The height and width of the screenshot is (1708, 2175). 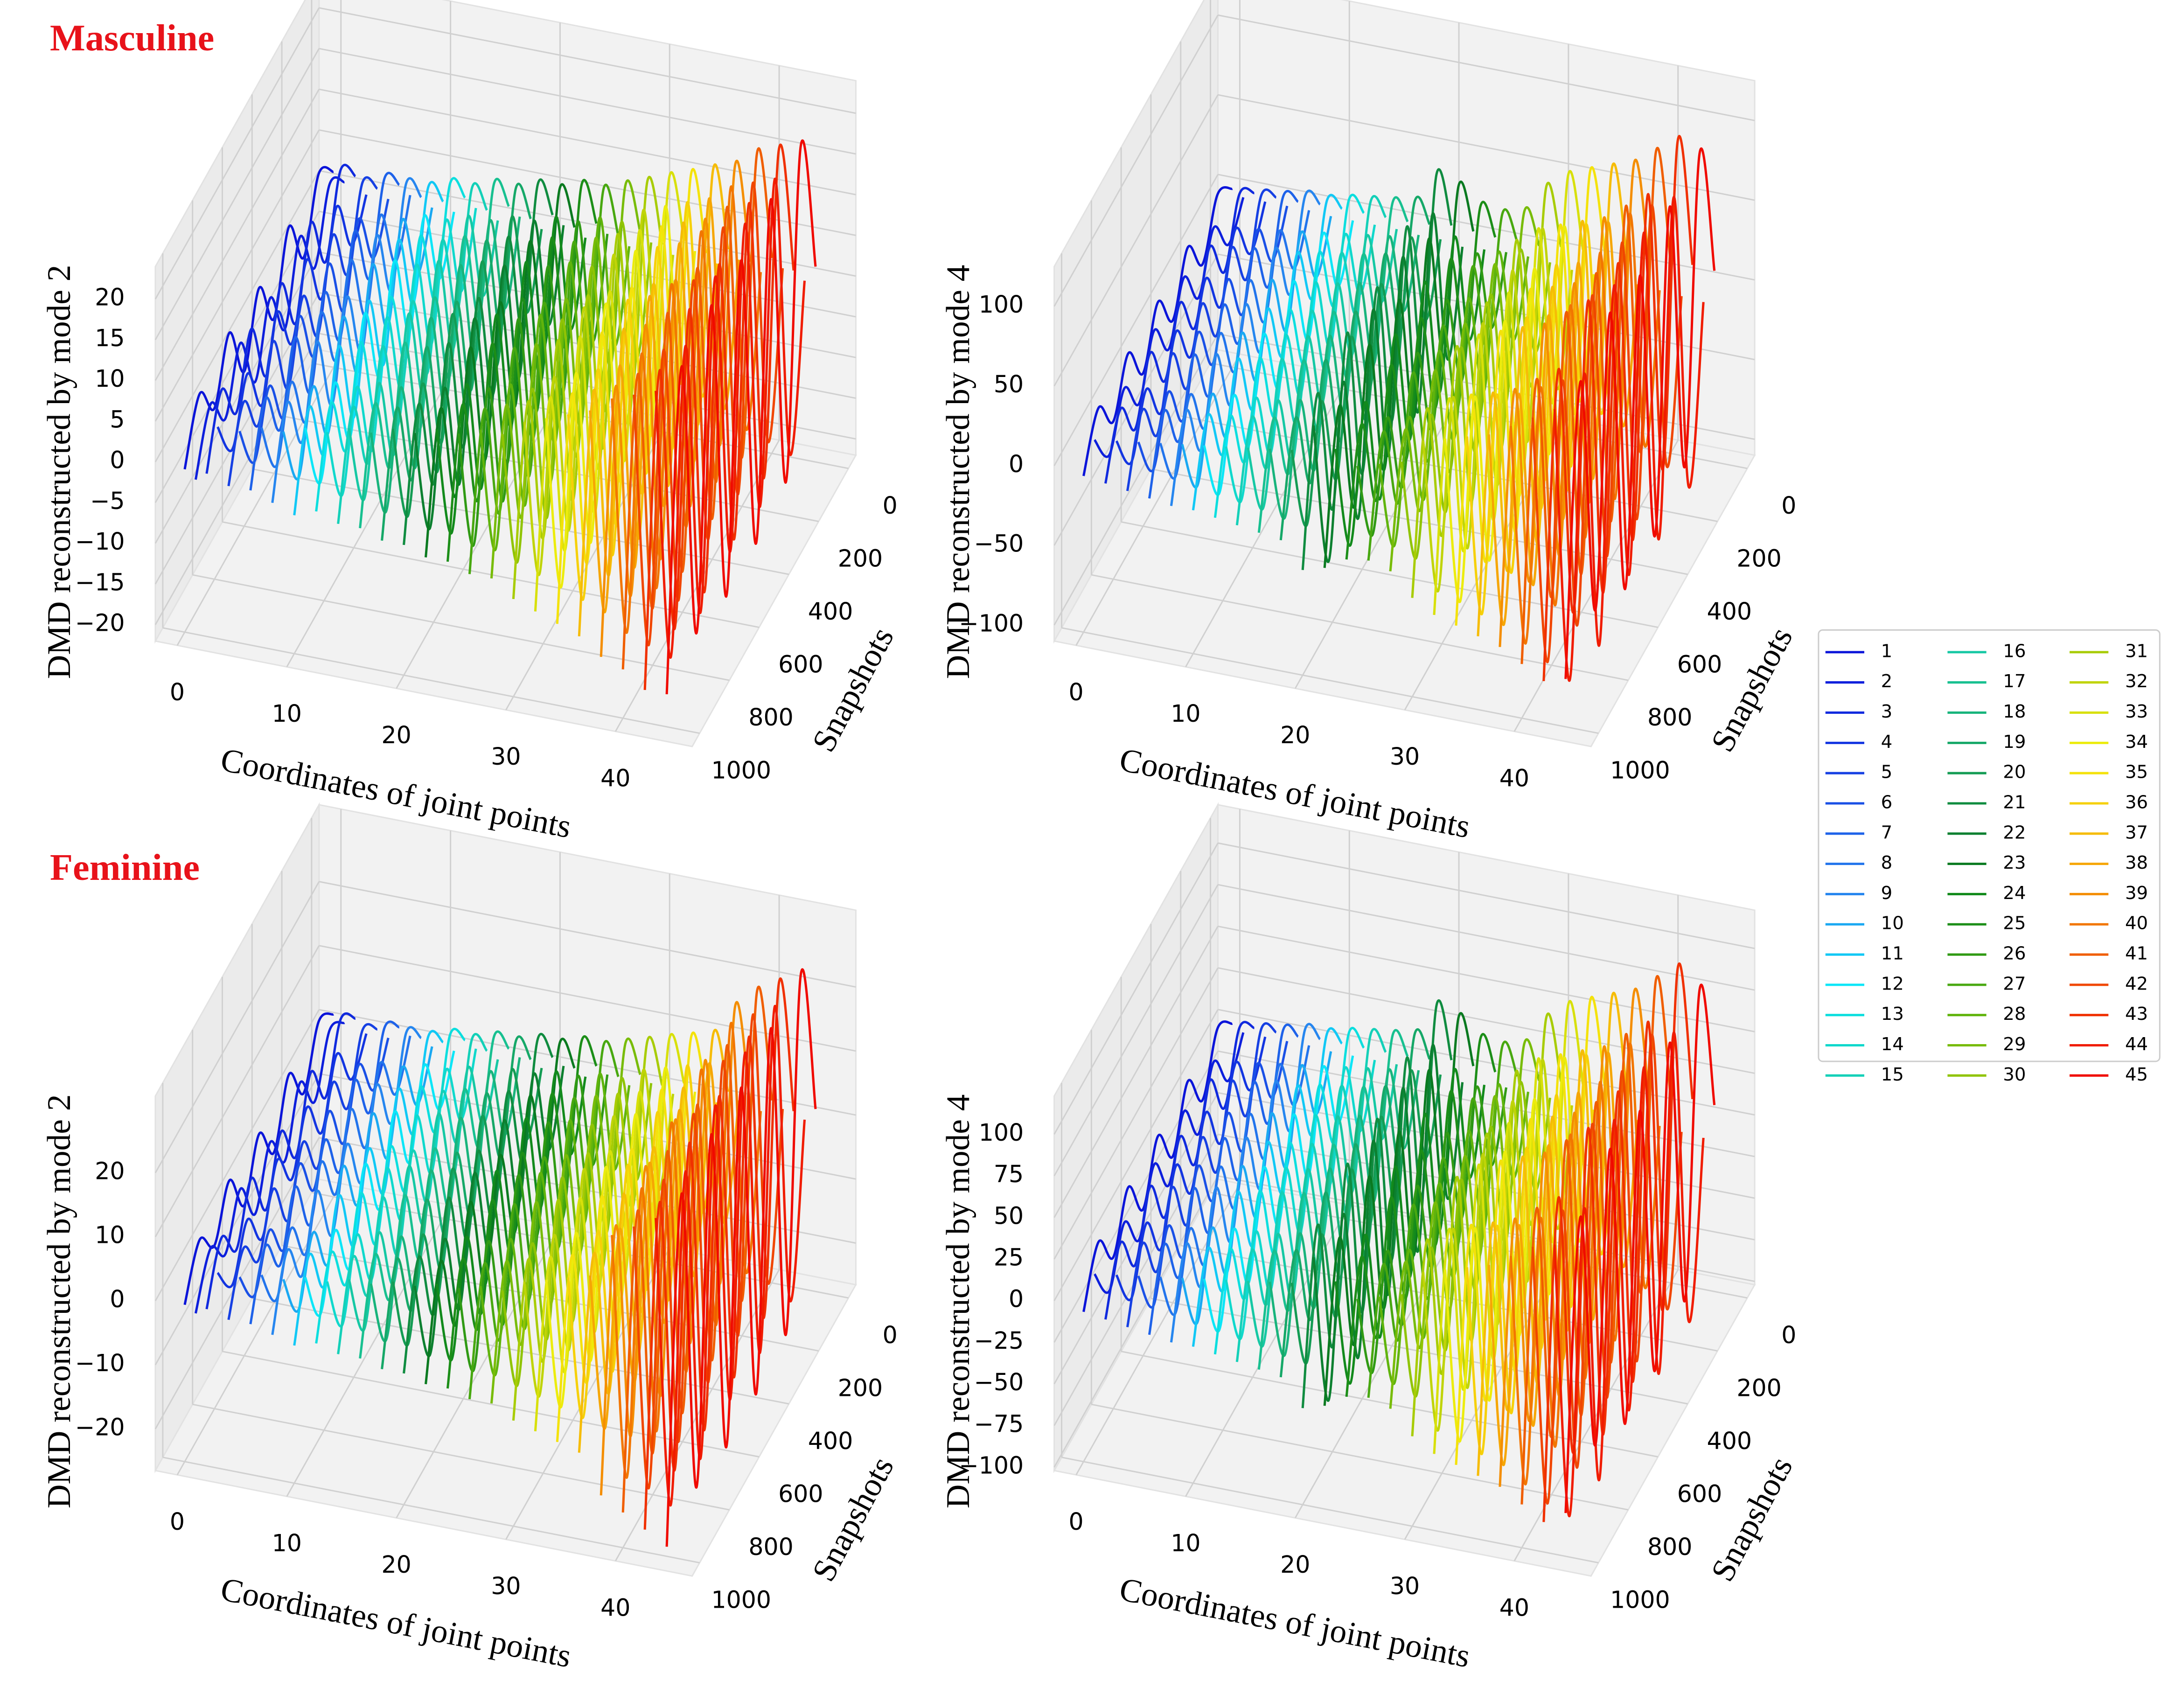 I want to click on legend-frame, so click(x=1989, y=845).